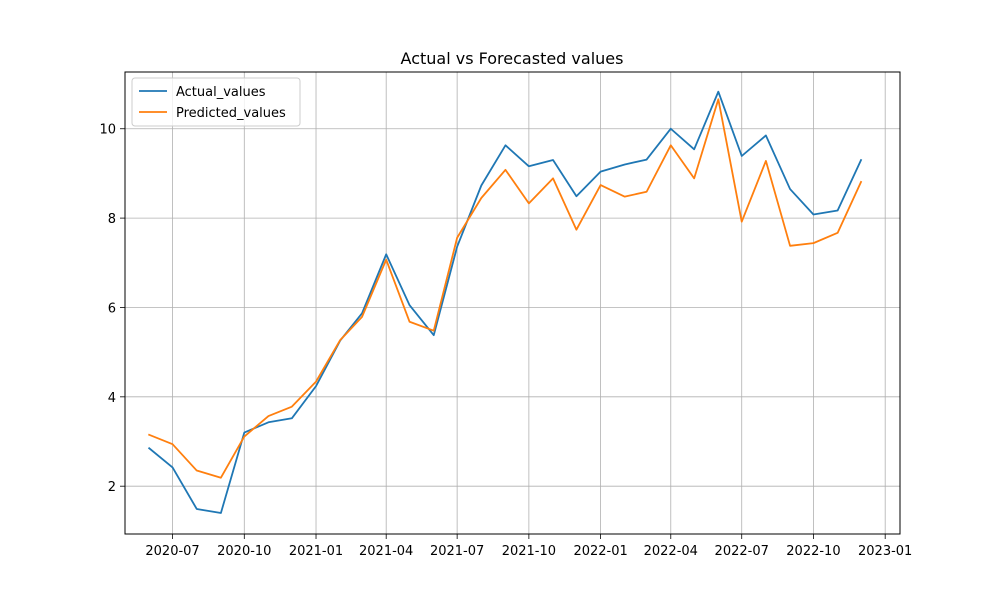 The image size is (1000, 600). Describe the element at coordinates (600, 551) in the screenshot. I see `x-tick-label: 2022-01` at that location.